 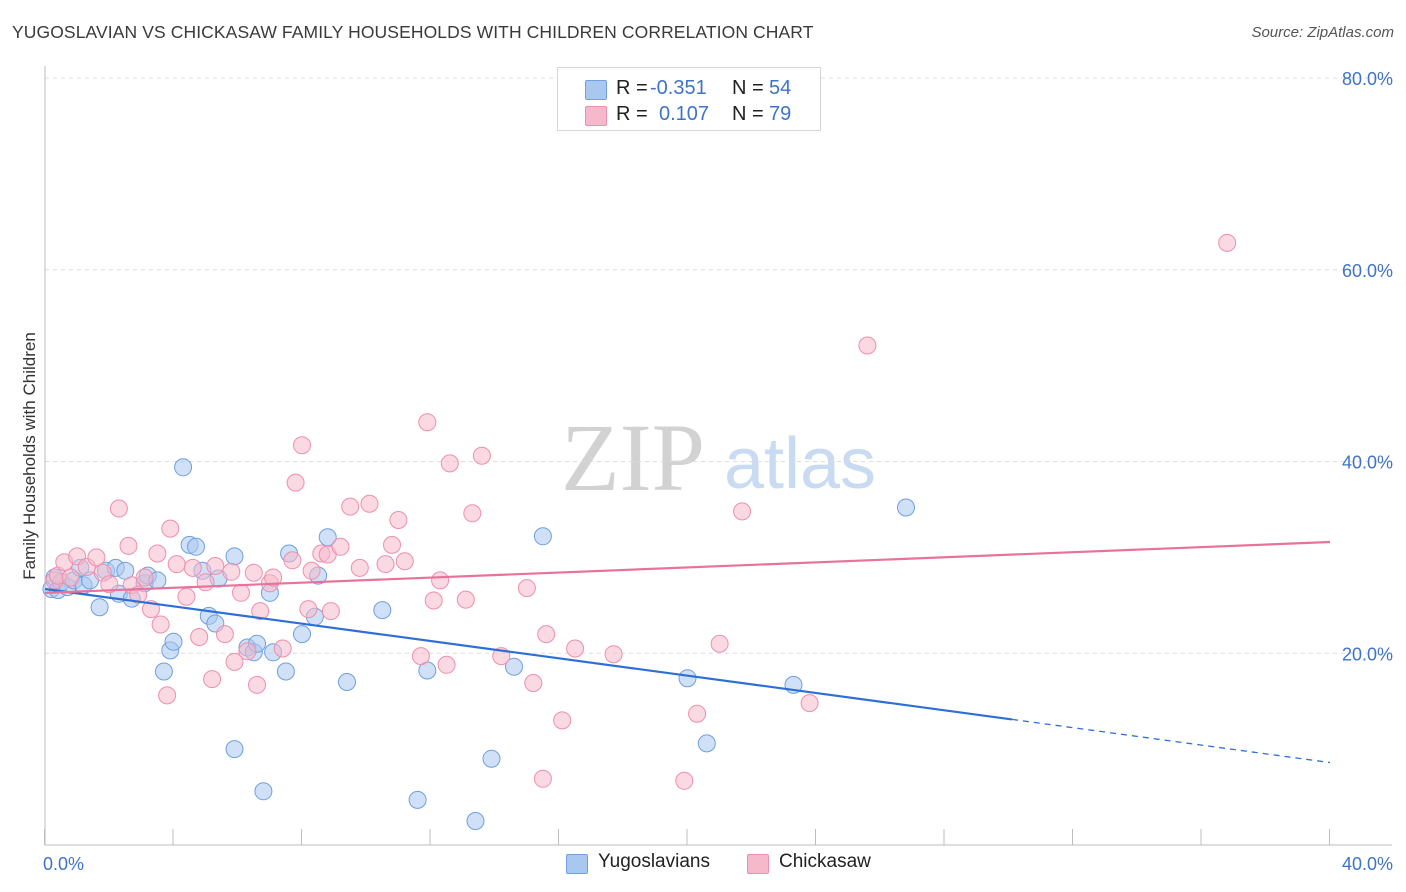 I want to click on legend-swatch-yugoslavians, so click(x=577, y=864).